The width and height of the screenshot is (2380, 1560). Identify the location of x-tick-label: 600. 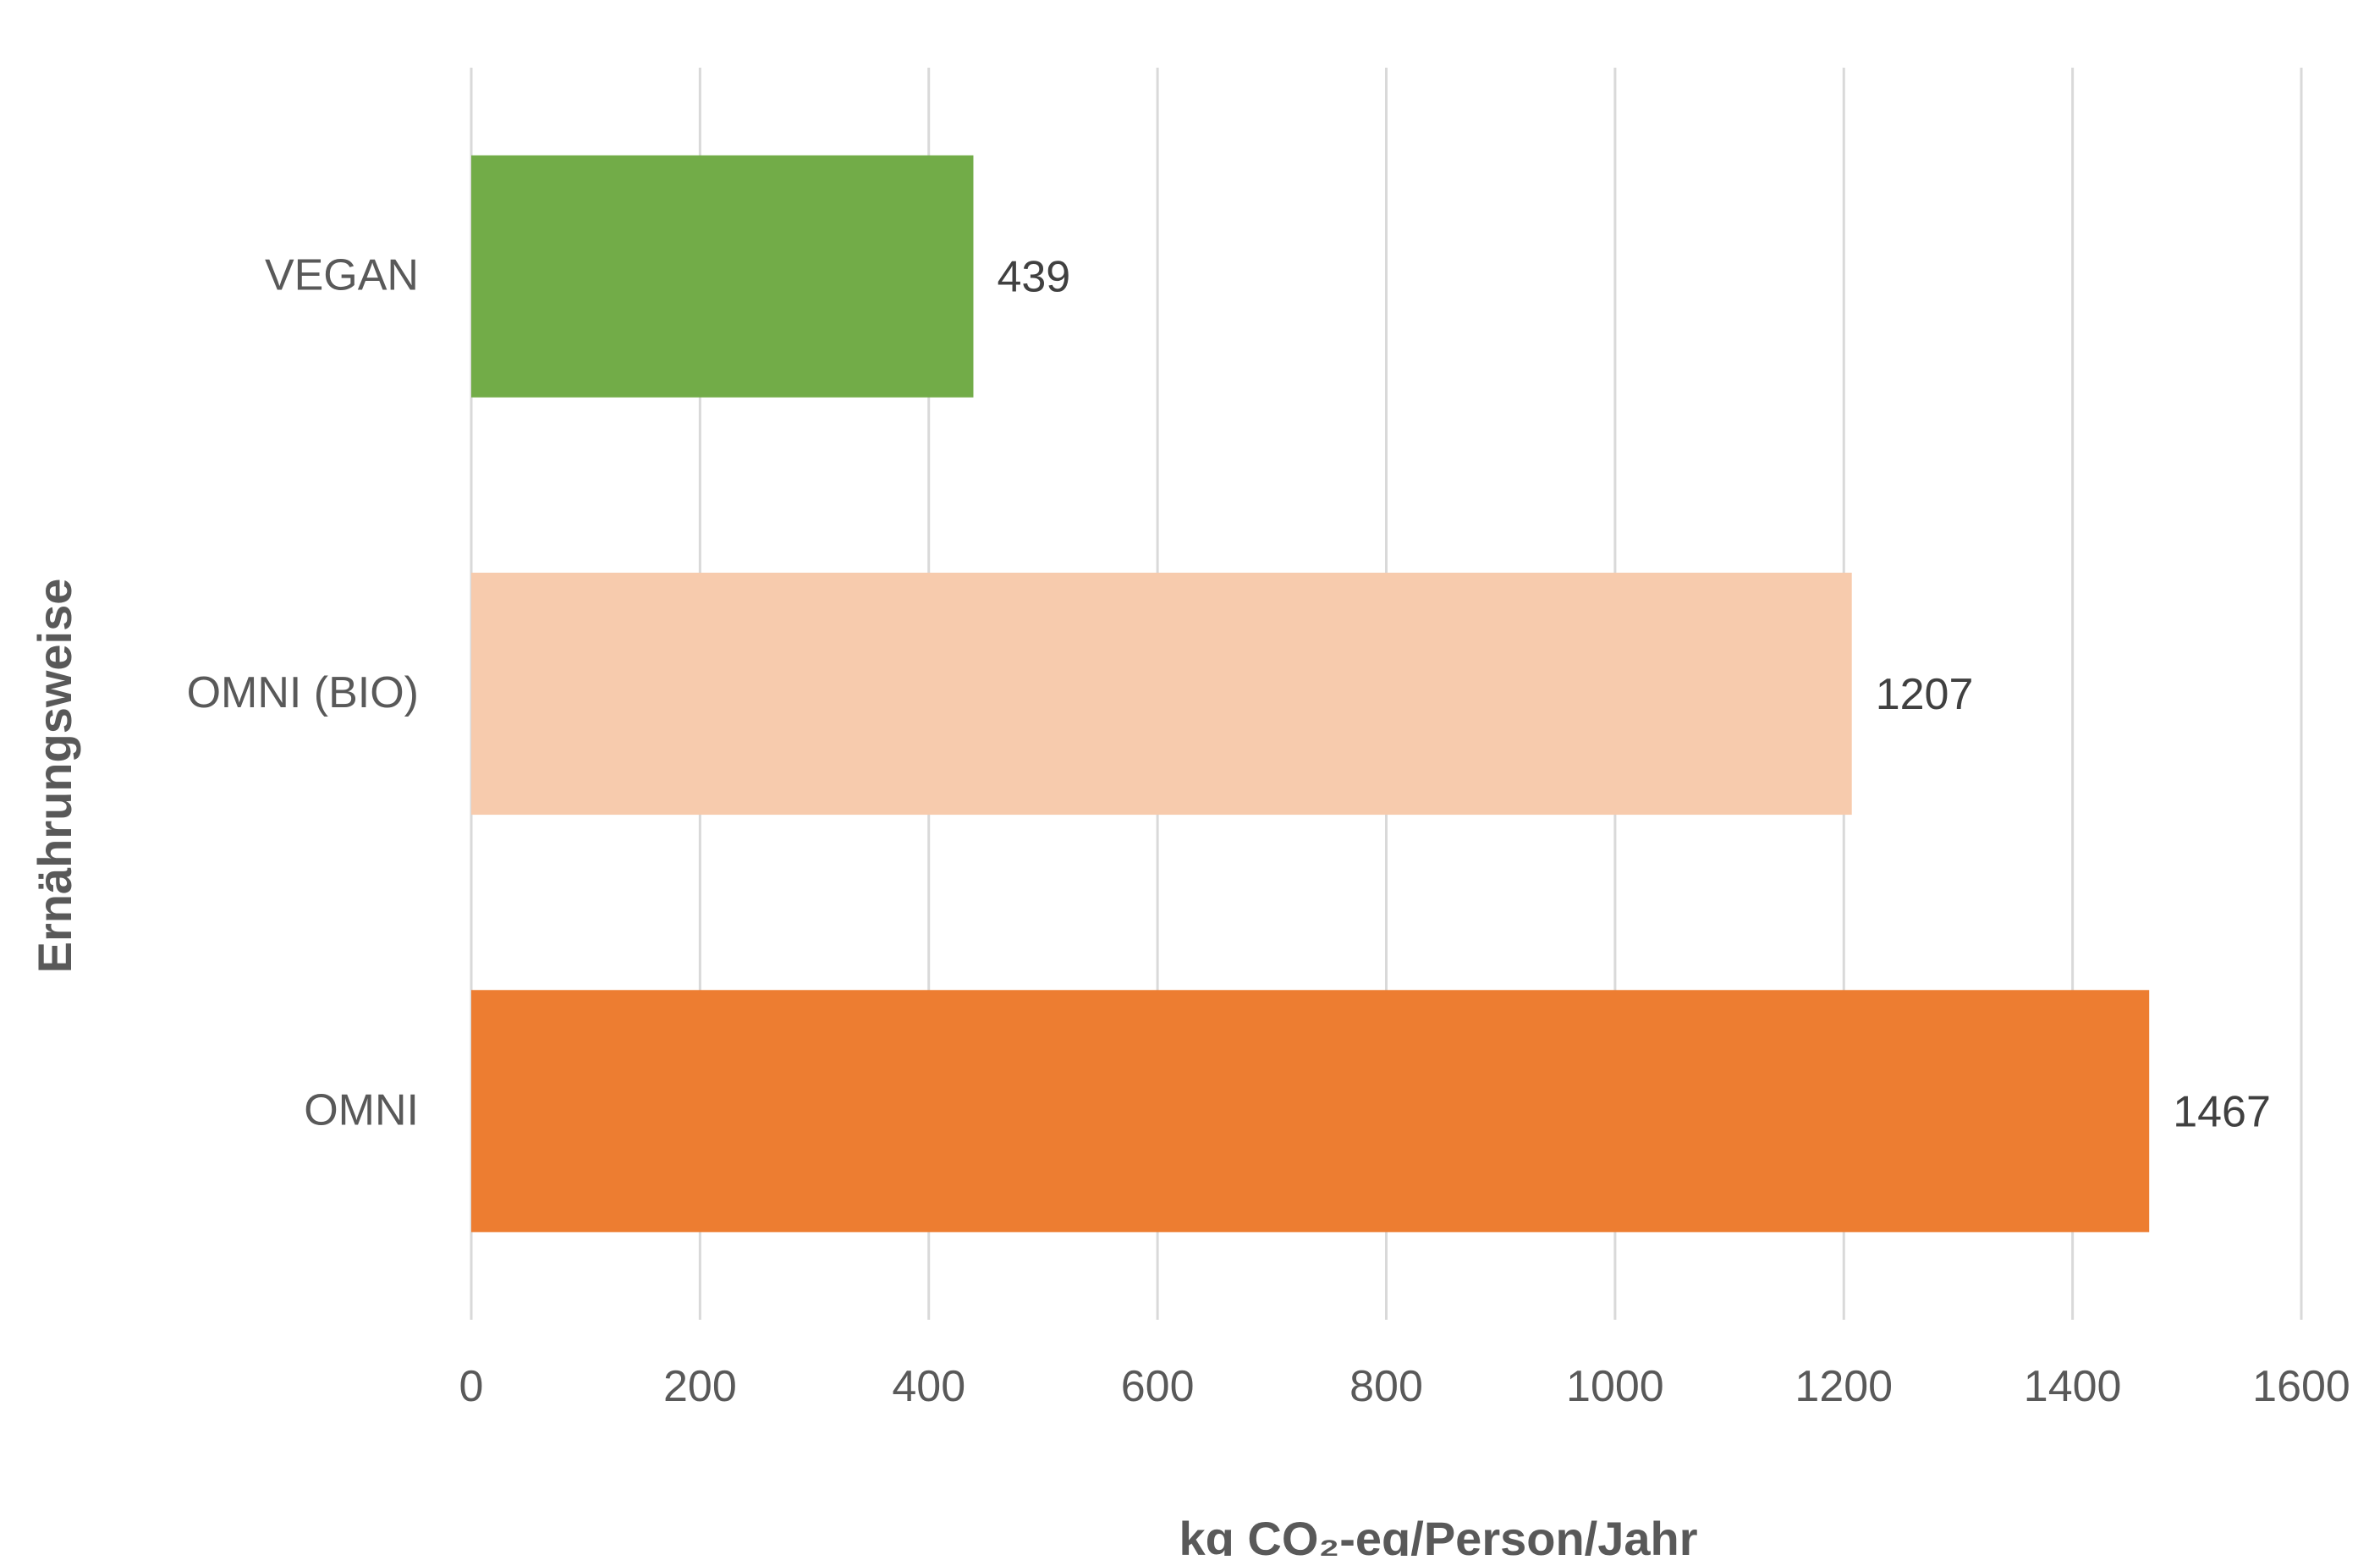
(1158, 1386).